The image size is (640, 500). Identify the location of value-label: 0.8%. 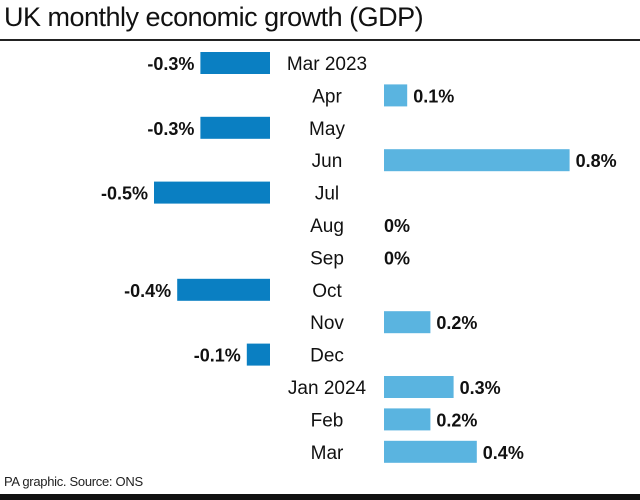
(596, 161).